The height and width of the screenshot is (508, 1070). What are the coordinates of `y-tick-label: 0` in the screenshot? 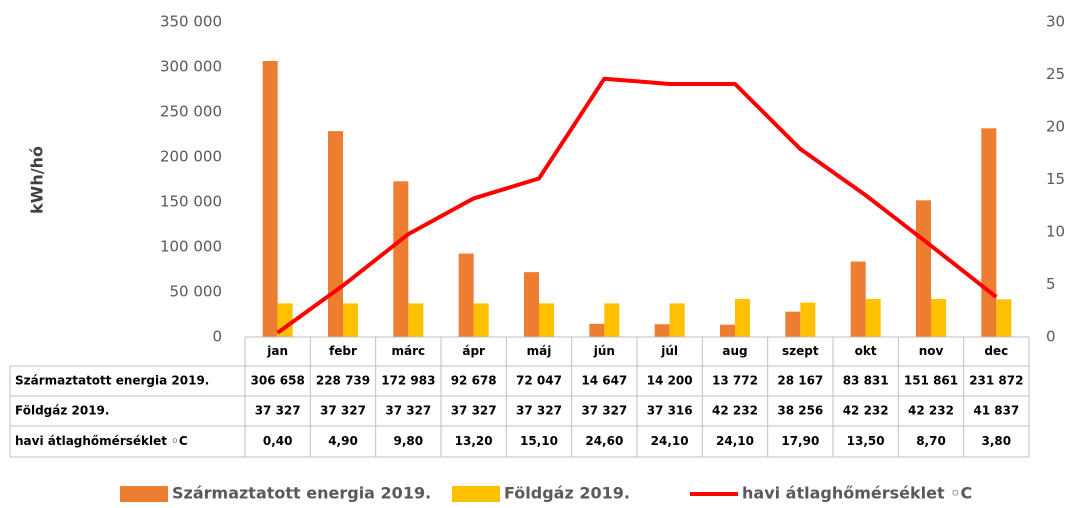 It's located at (217, 337).